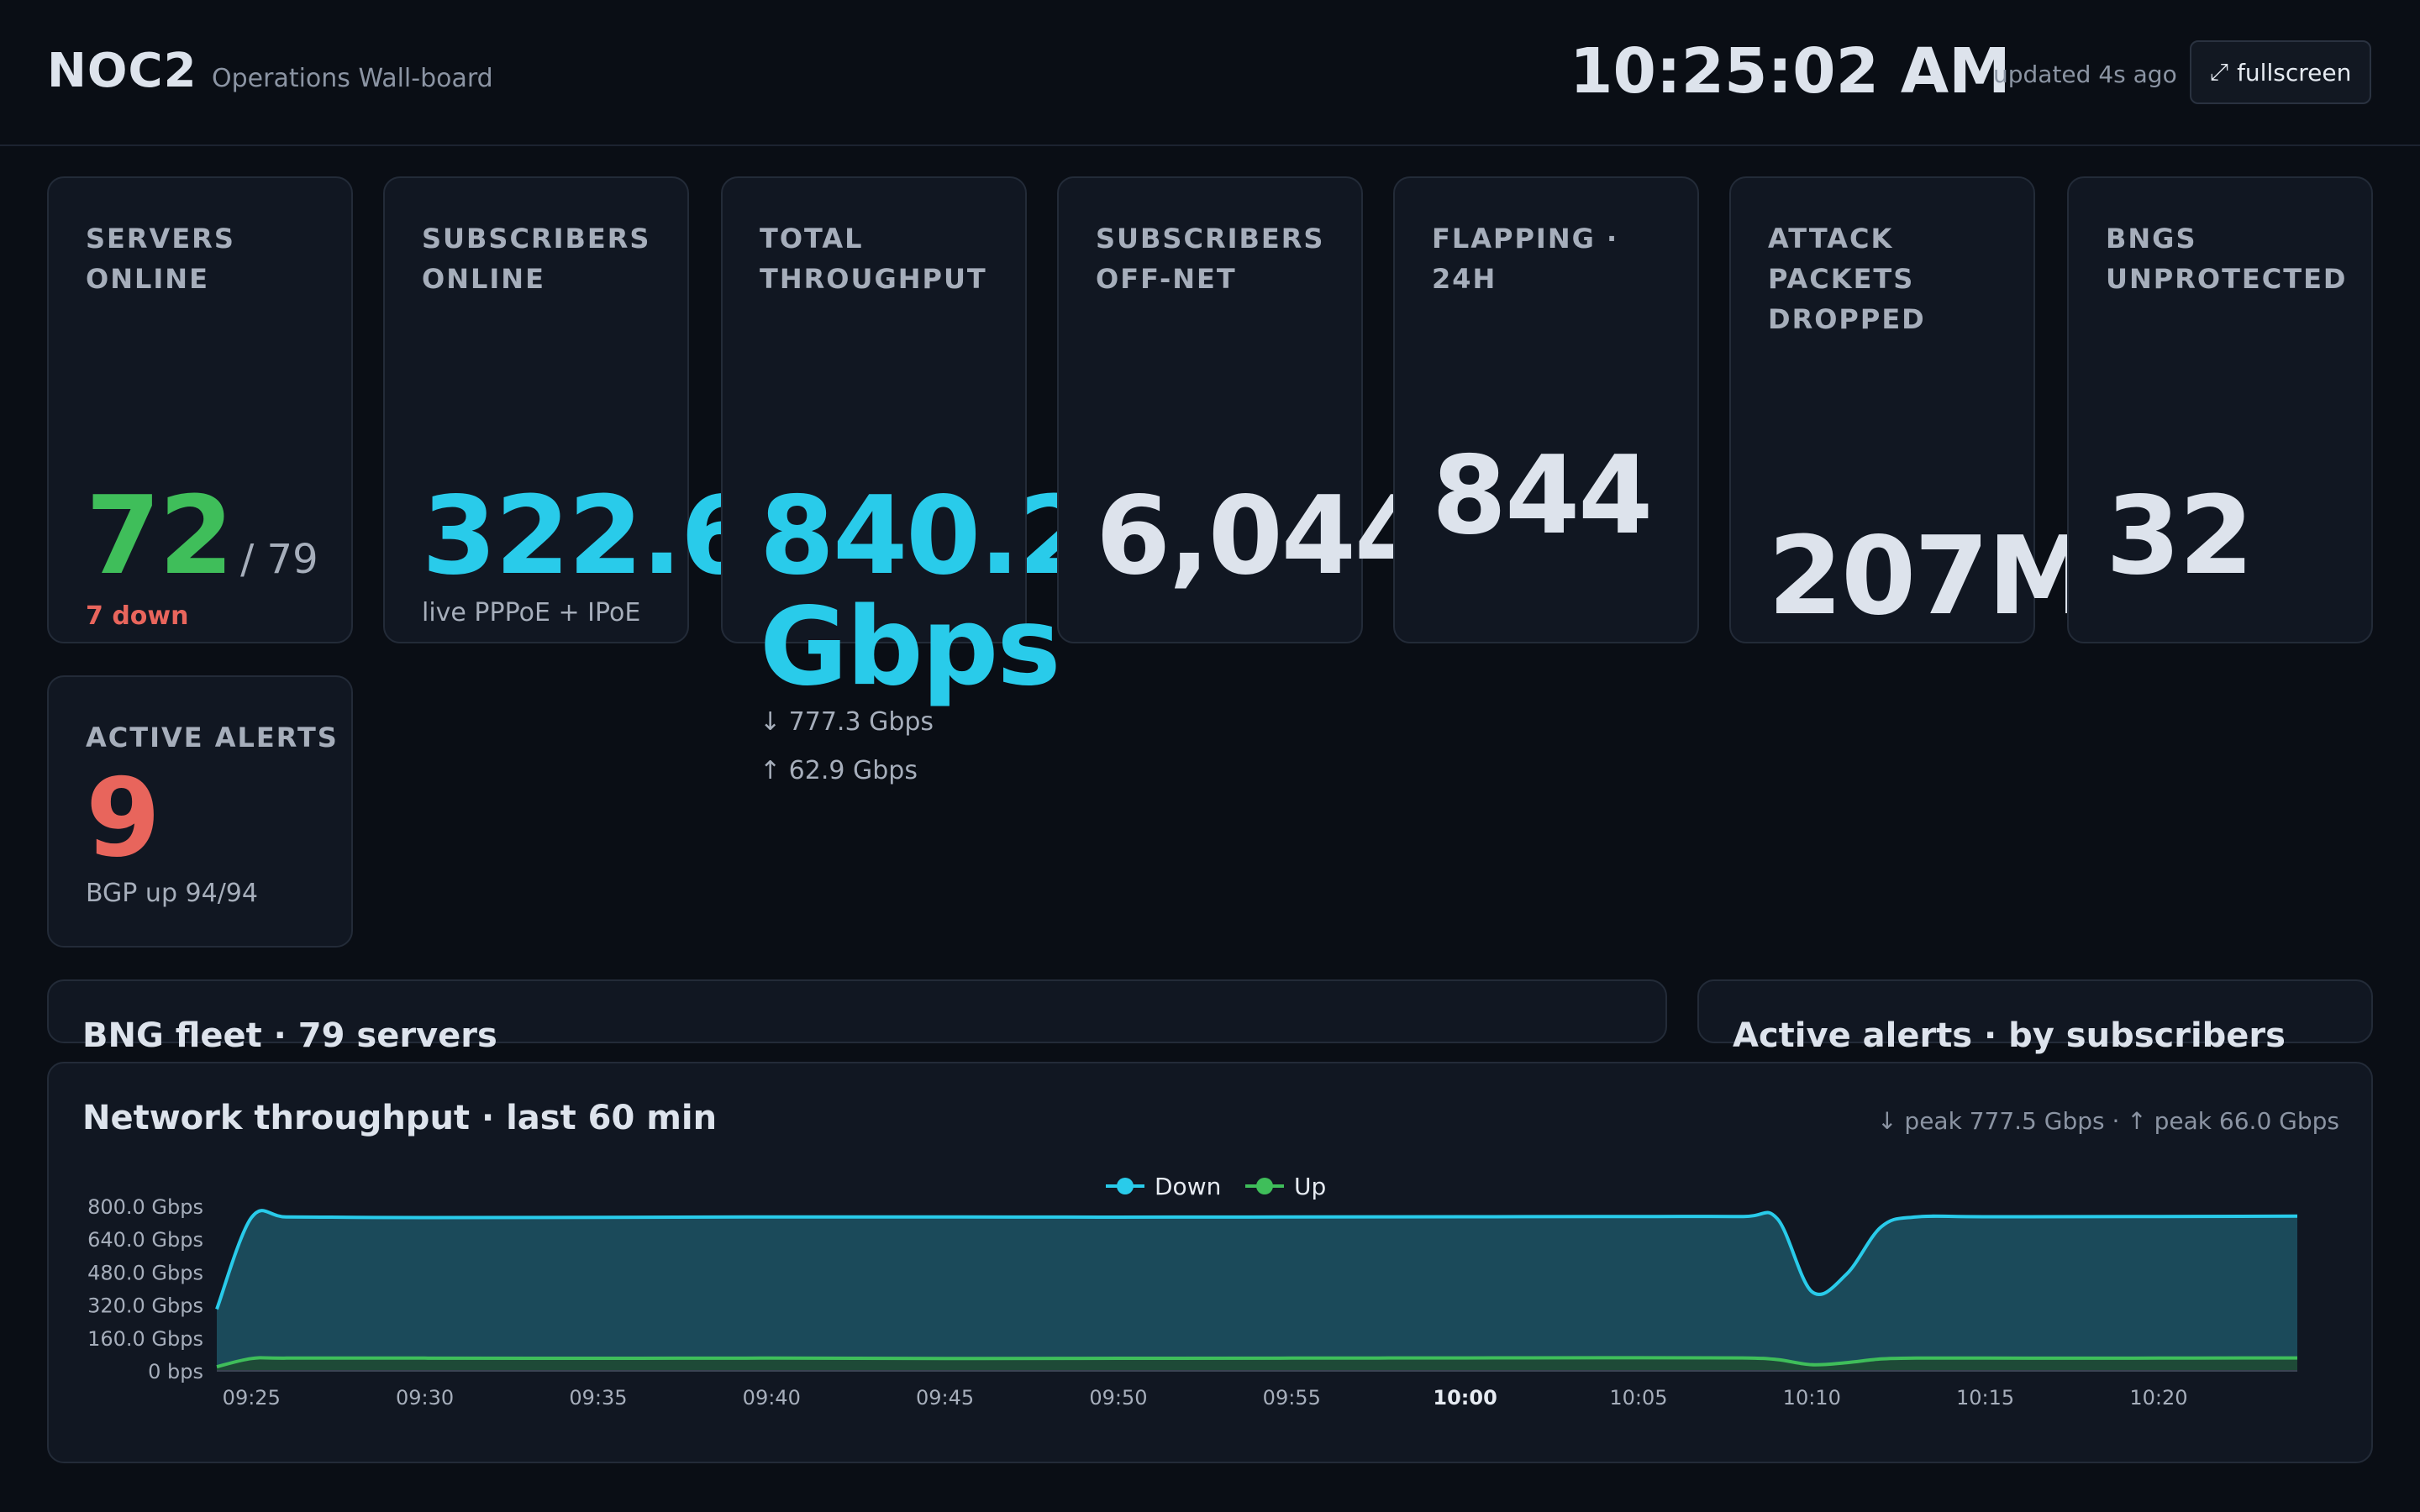 The width and height of the screenshot is (2420, 1512). I want to click on chart-title: Network throughput · last 60 min, so click(400, 1118).